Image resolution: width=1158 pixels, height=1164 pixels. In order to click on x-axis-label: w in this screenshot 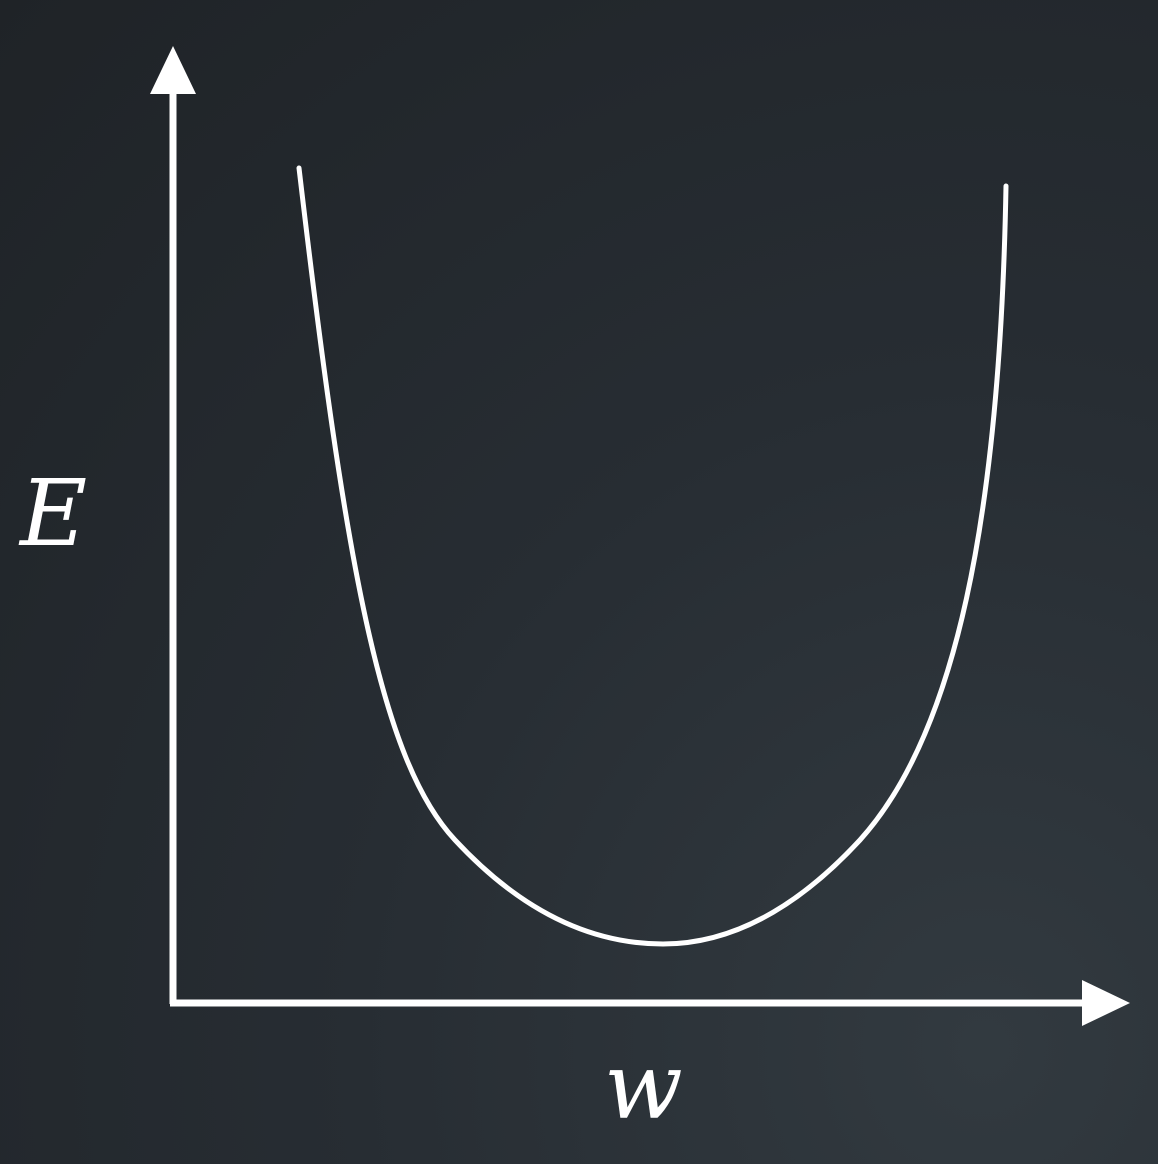, I will do `click(643, 1086)`.